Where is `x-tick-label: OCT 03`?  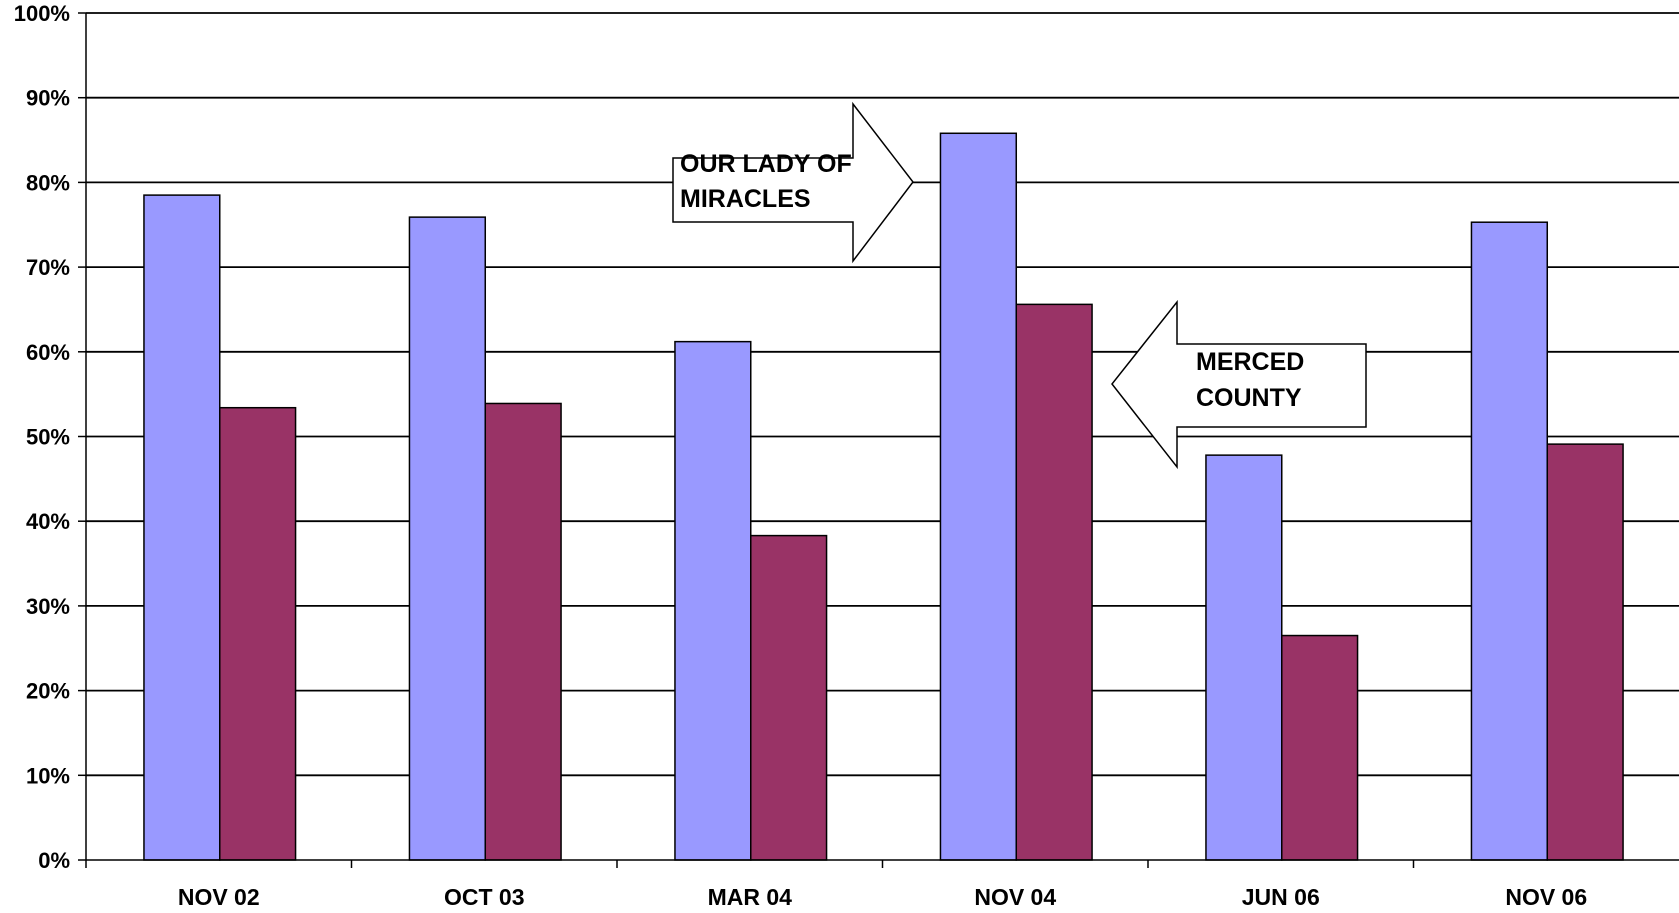 x-tick-label: OCT 03 is located at coordinates (484, 897).